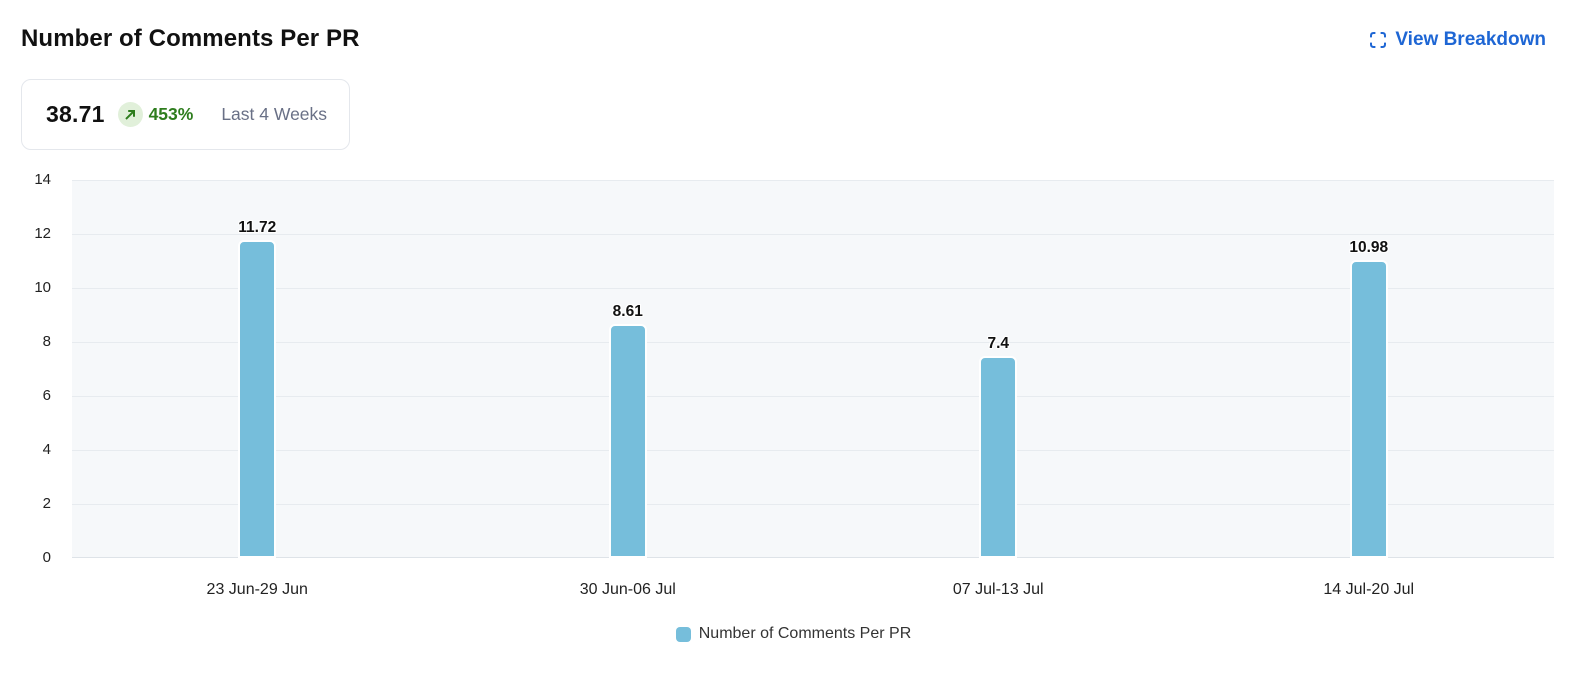 The height and width of the screenshot is (684, 1587). What do you see at coordinates (683, 634) in the screenshot?
I see `legend-swatch` at bounding box center [683, 634].